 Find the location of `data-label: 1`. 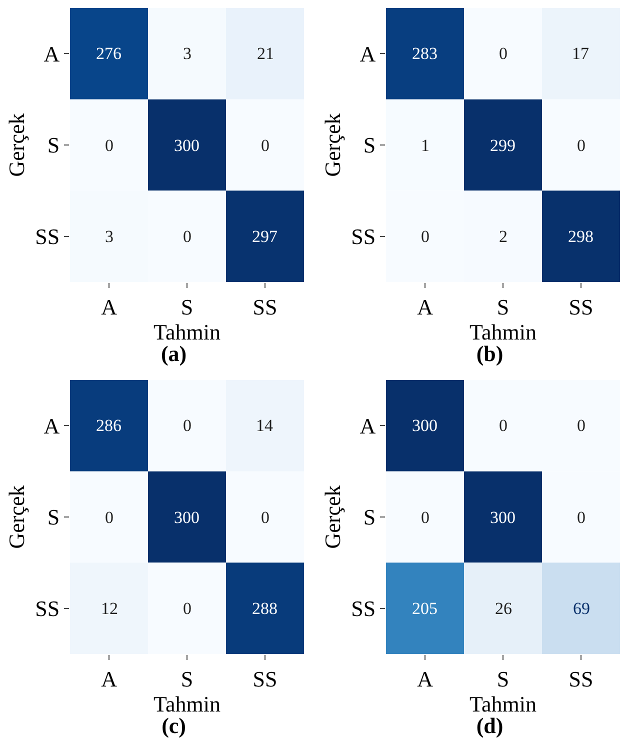

data-label: 1 is located at coordinates (425, 145).